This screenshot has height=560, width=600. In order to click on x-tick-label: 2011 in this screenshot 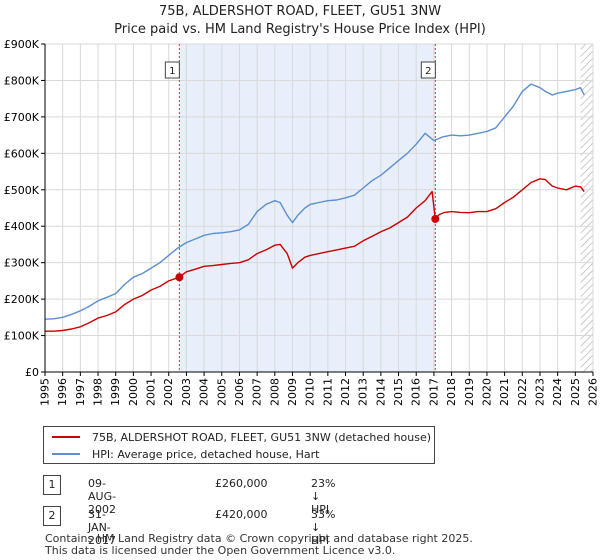, I will do `click(327, 392)`.